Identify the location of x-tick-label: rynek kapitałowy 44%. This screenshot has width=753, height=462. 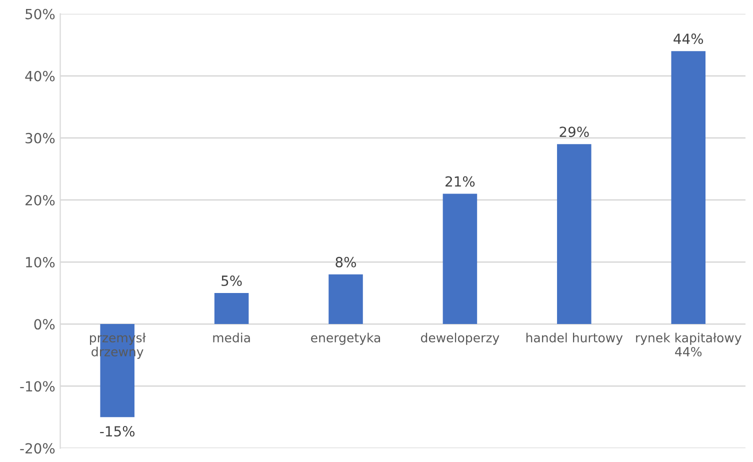
(689, 344).